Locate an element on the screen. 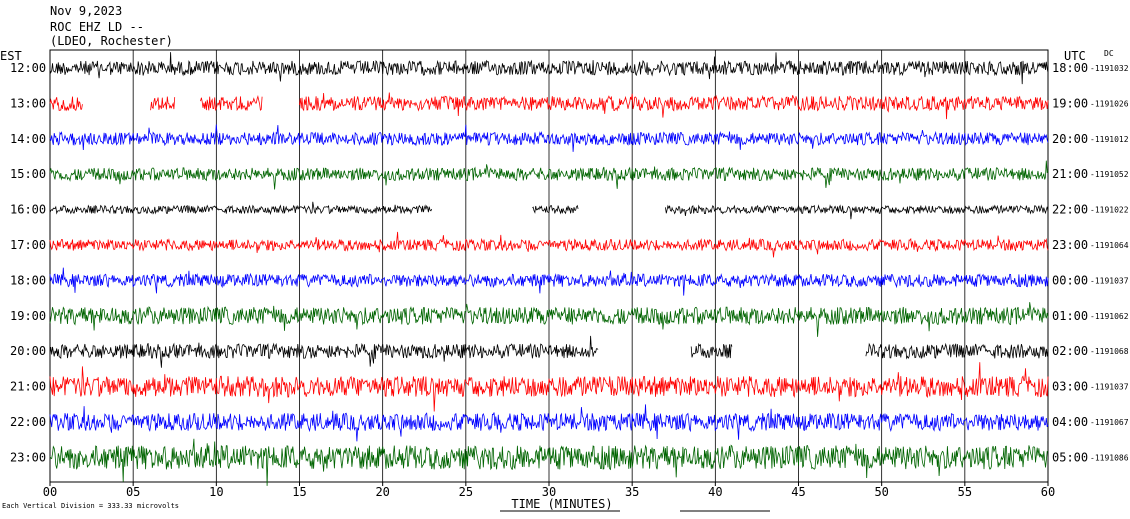 The image size is (1130, 519). utc-hour-label: 21:00 is located at coordinates (1070, 174).